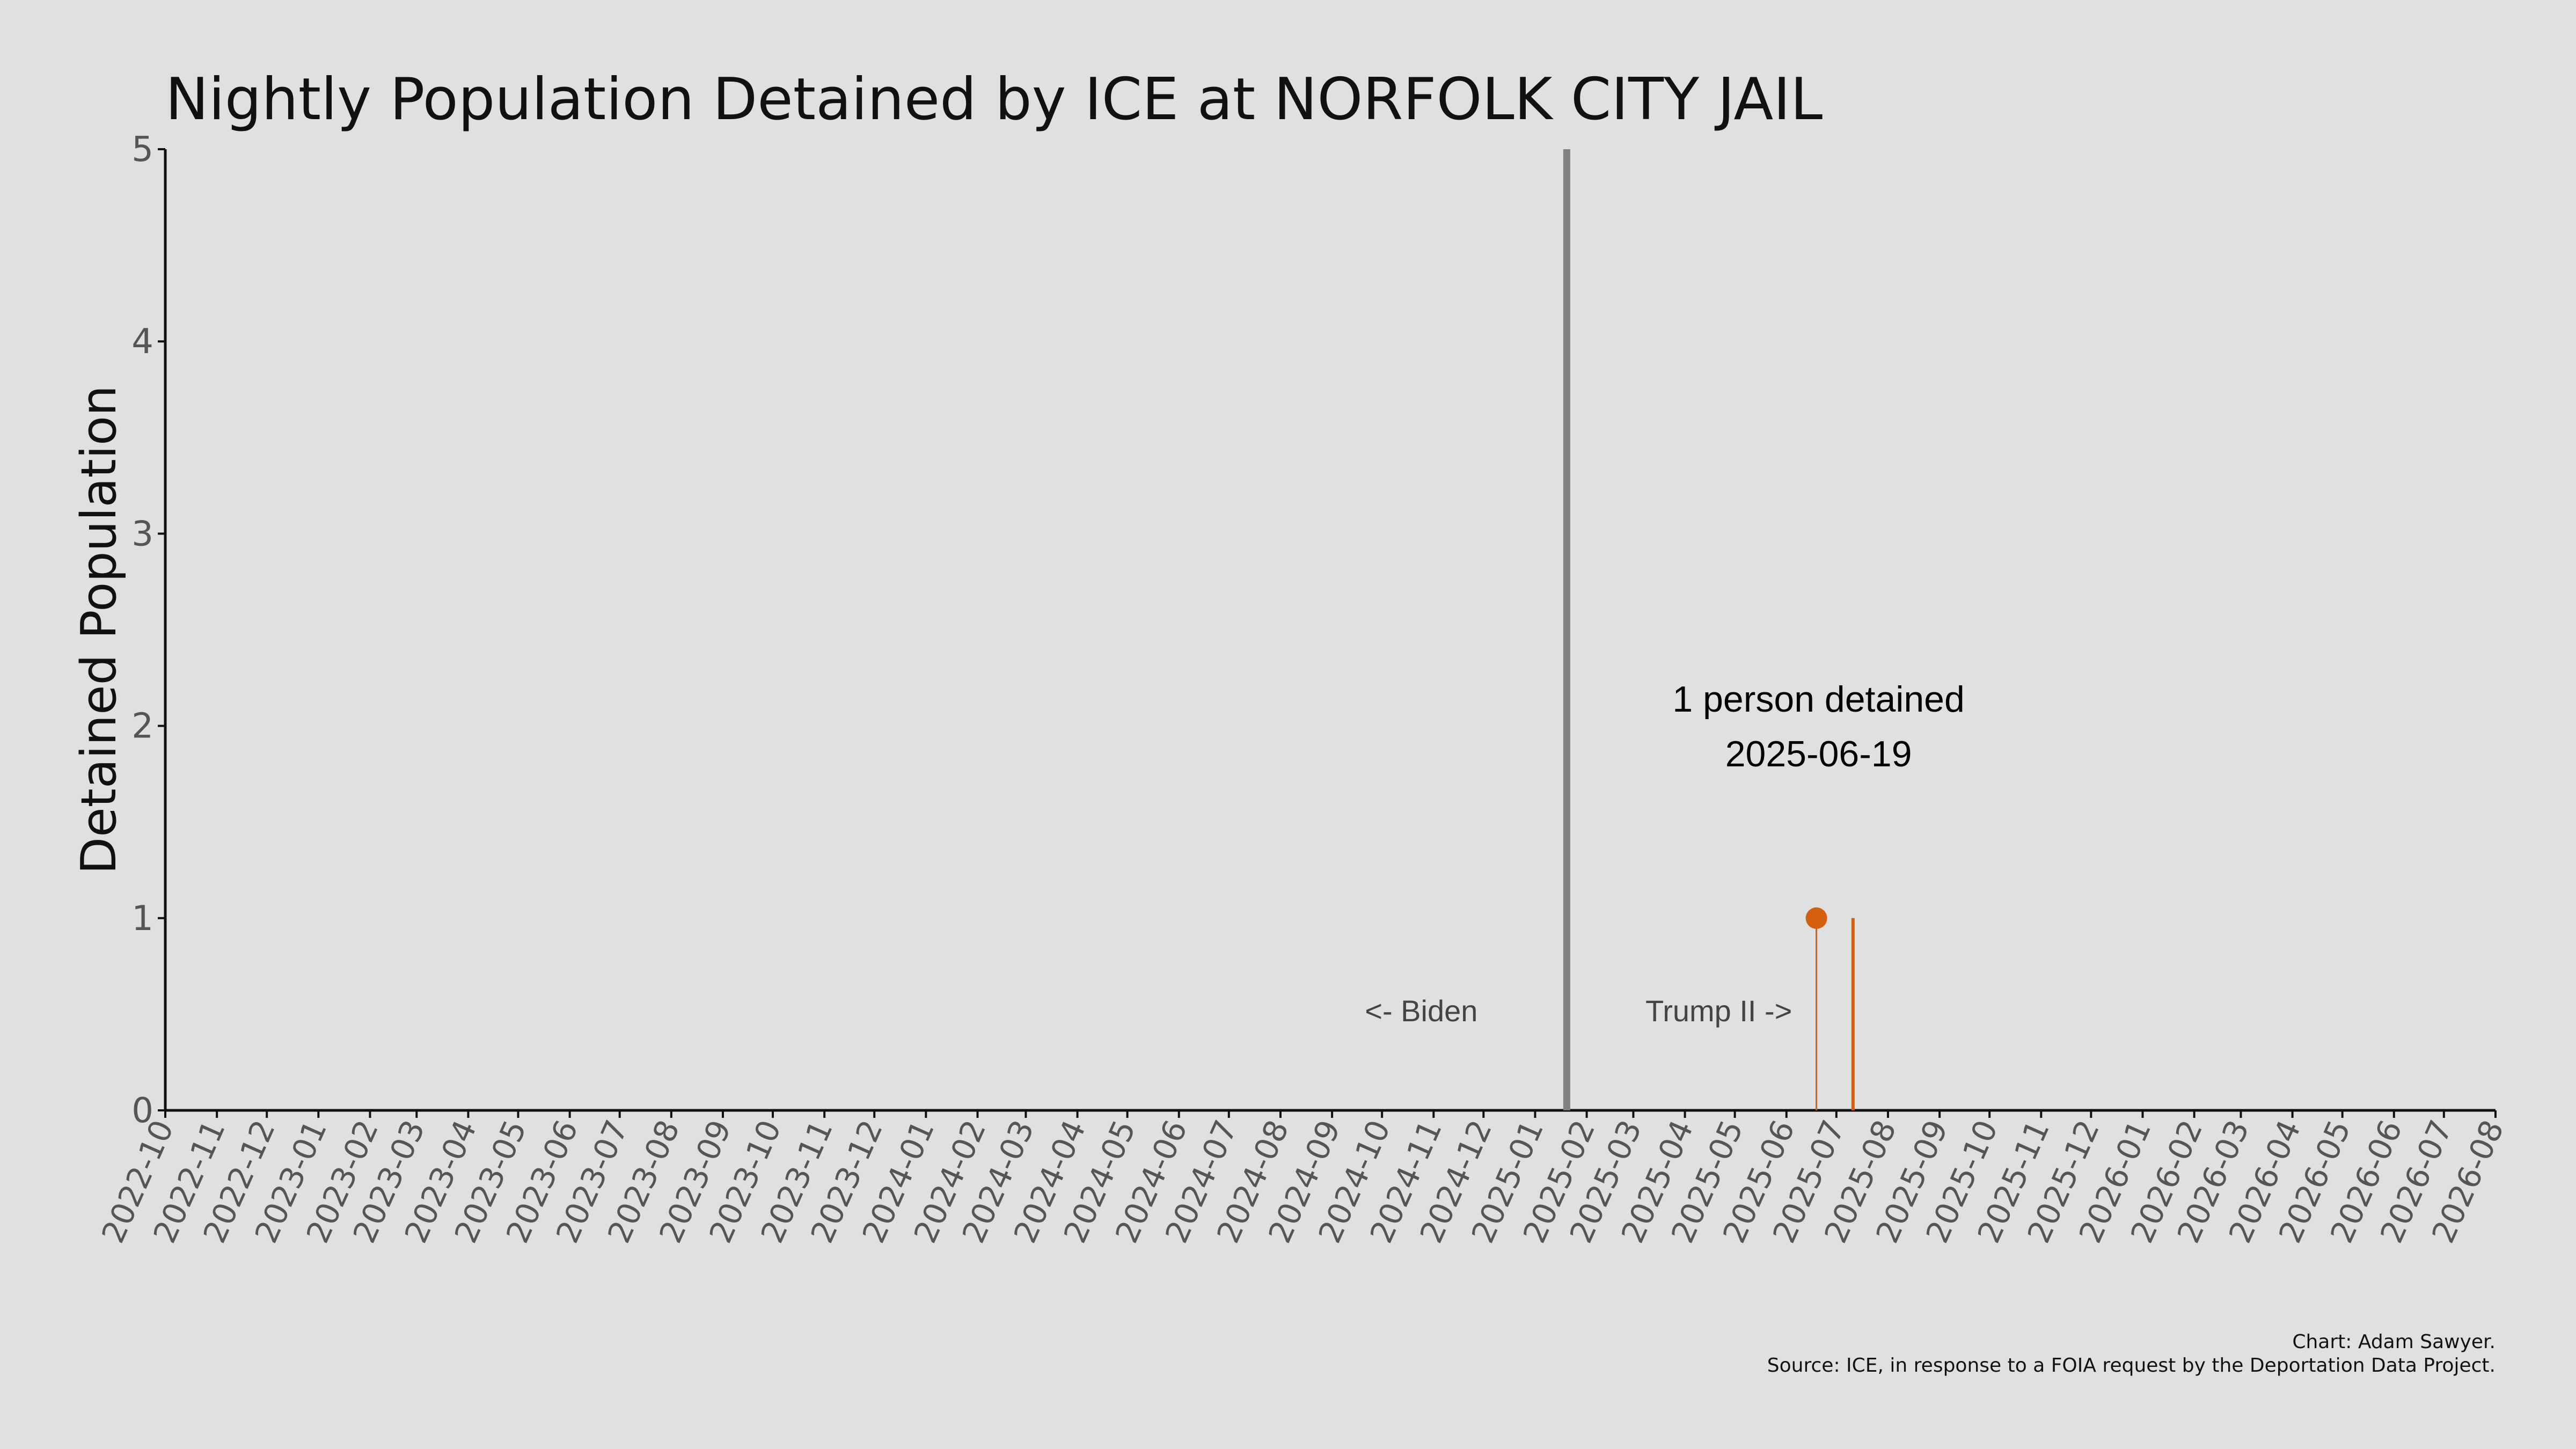 The width and height of the screenshot is (2576, 1449). What do you see at coordinates (142, 150) in the screenshot?
I see `y-tick-label: 5` at bounding box center [142, 150].